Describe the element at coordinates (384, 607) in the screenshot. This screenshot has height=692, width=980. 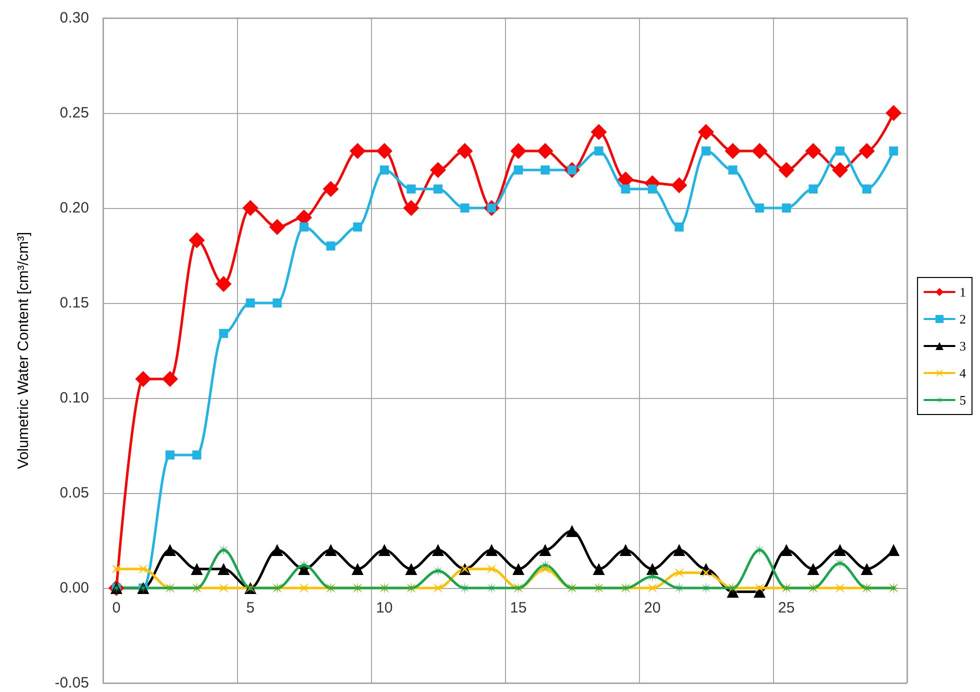
I see `x-tick-label: 10` at that location.